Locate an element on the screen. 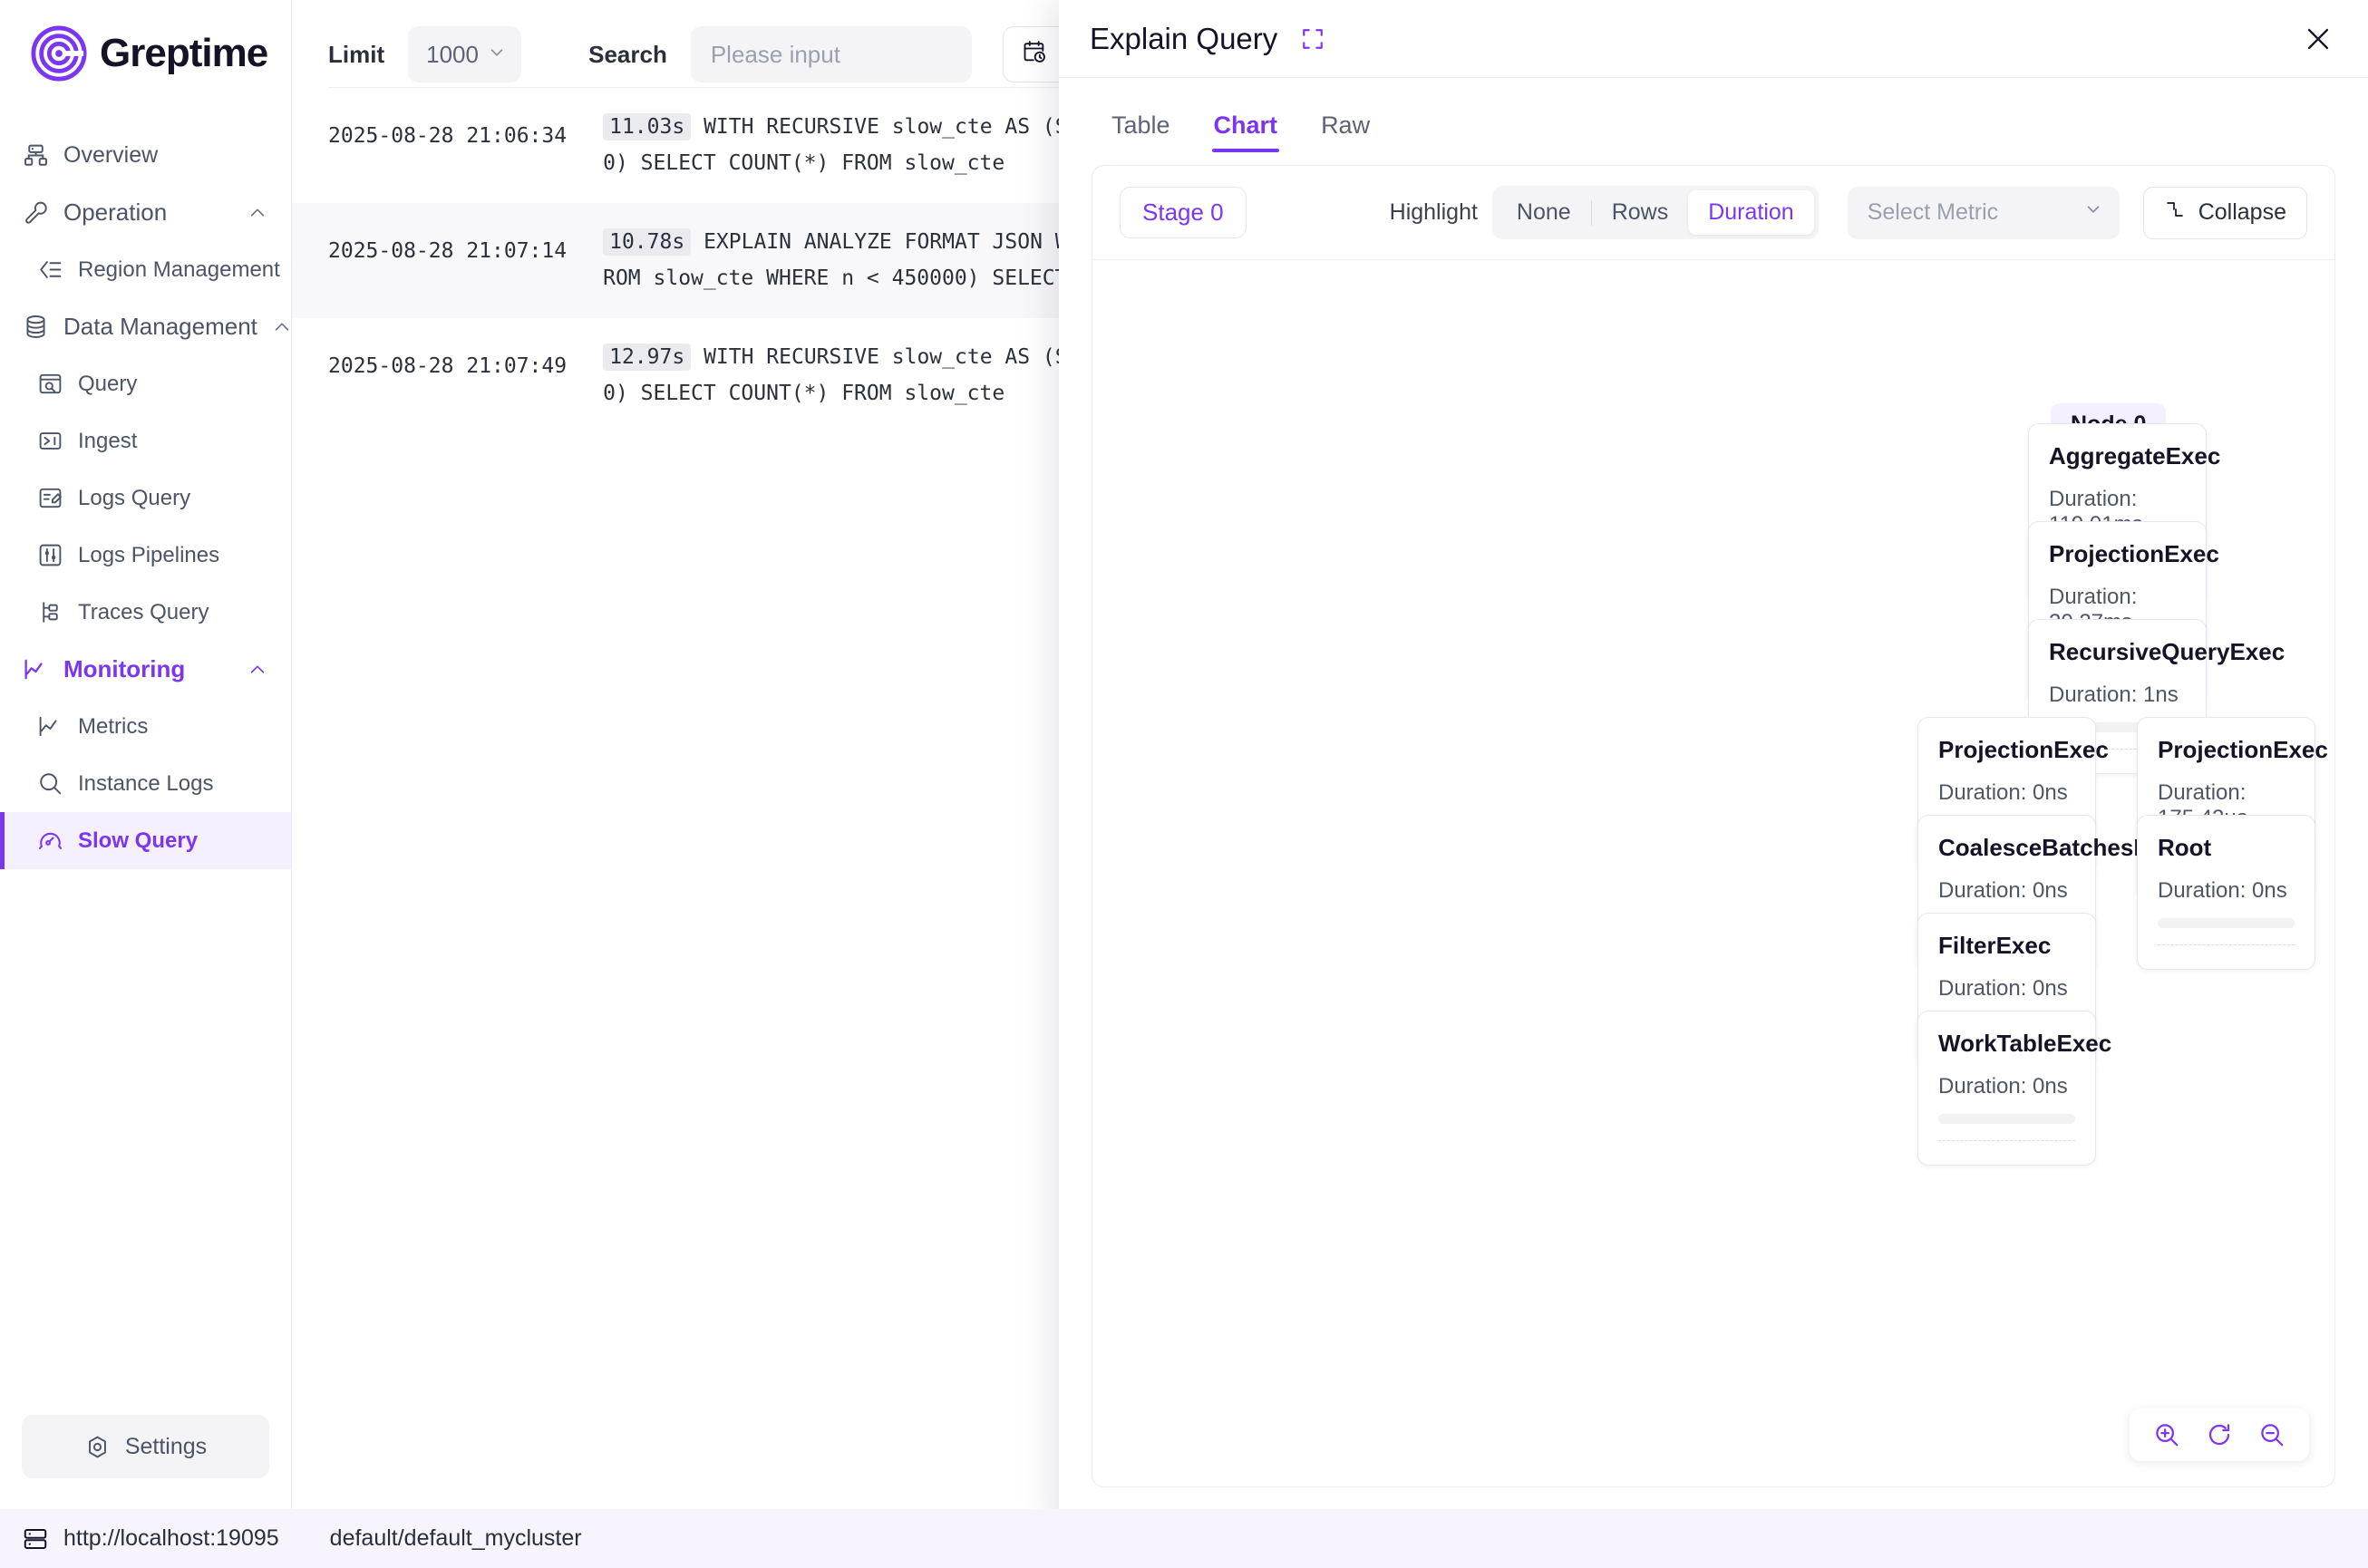 The width and height of the screenshot is (2368, 1568). ingest-icon is located at coordinates (49, 441).